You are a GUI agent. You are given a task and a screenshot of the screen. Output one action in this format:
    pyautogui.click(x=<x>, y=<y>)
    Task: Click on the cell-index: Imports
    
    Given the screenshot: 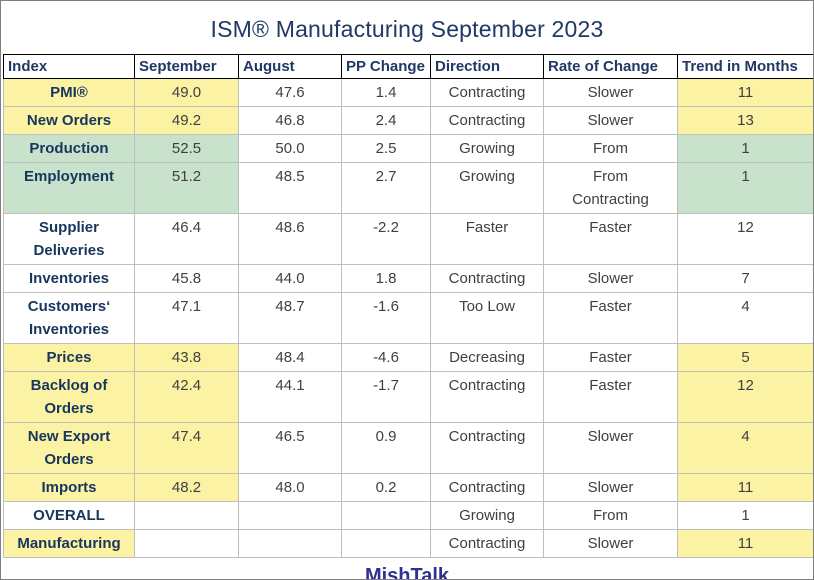 What is the action you would take?
    pyautogui.click(x=69, y=487)
    